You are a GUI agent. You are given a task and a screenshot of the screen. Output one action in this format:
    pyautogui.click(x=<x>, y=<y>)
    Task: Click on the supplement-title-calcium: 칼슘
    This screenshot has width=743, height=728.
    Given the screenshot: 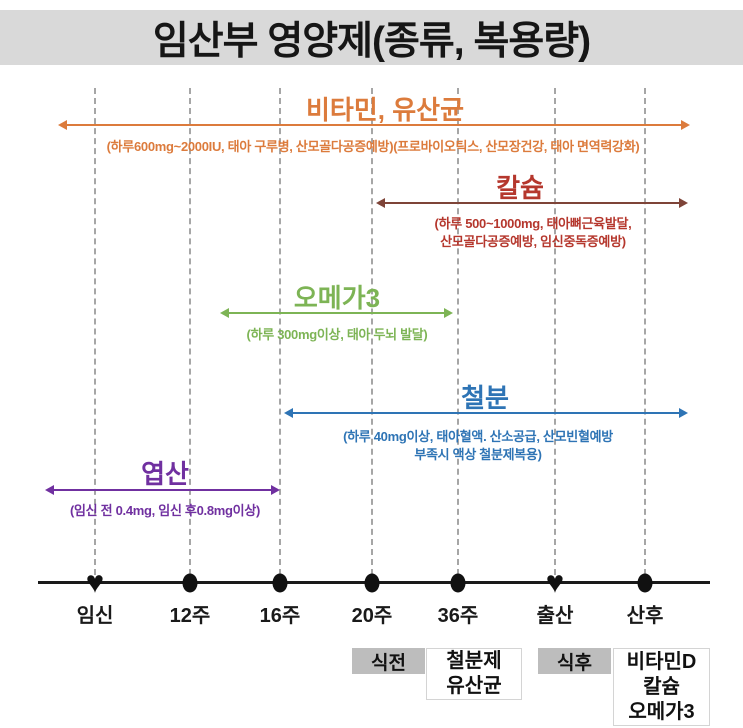 What is the action you would take?
    pyautogui.click(x=520, y=188)
    